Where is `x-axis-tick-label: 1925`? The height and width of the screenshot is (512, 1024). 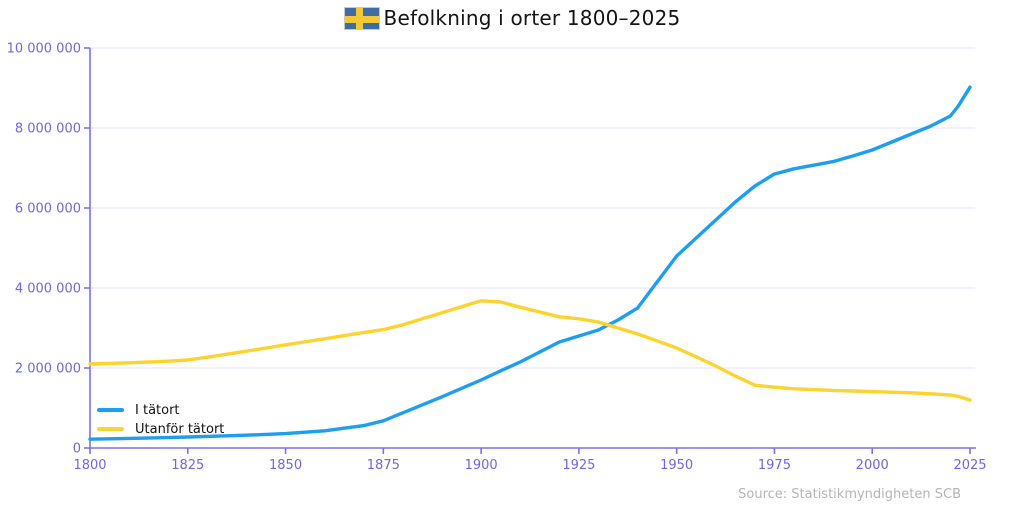
x-axis-tick-label: 1925 is located at coordinates (578, 465).